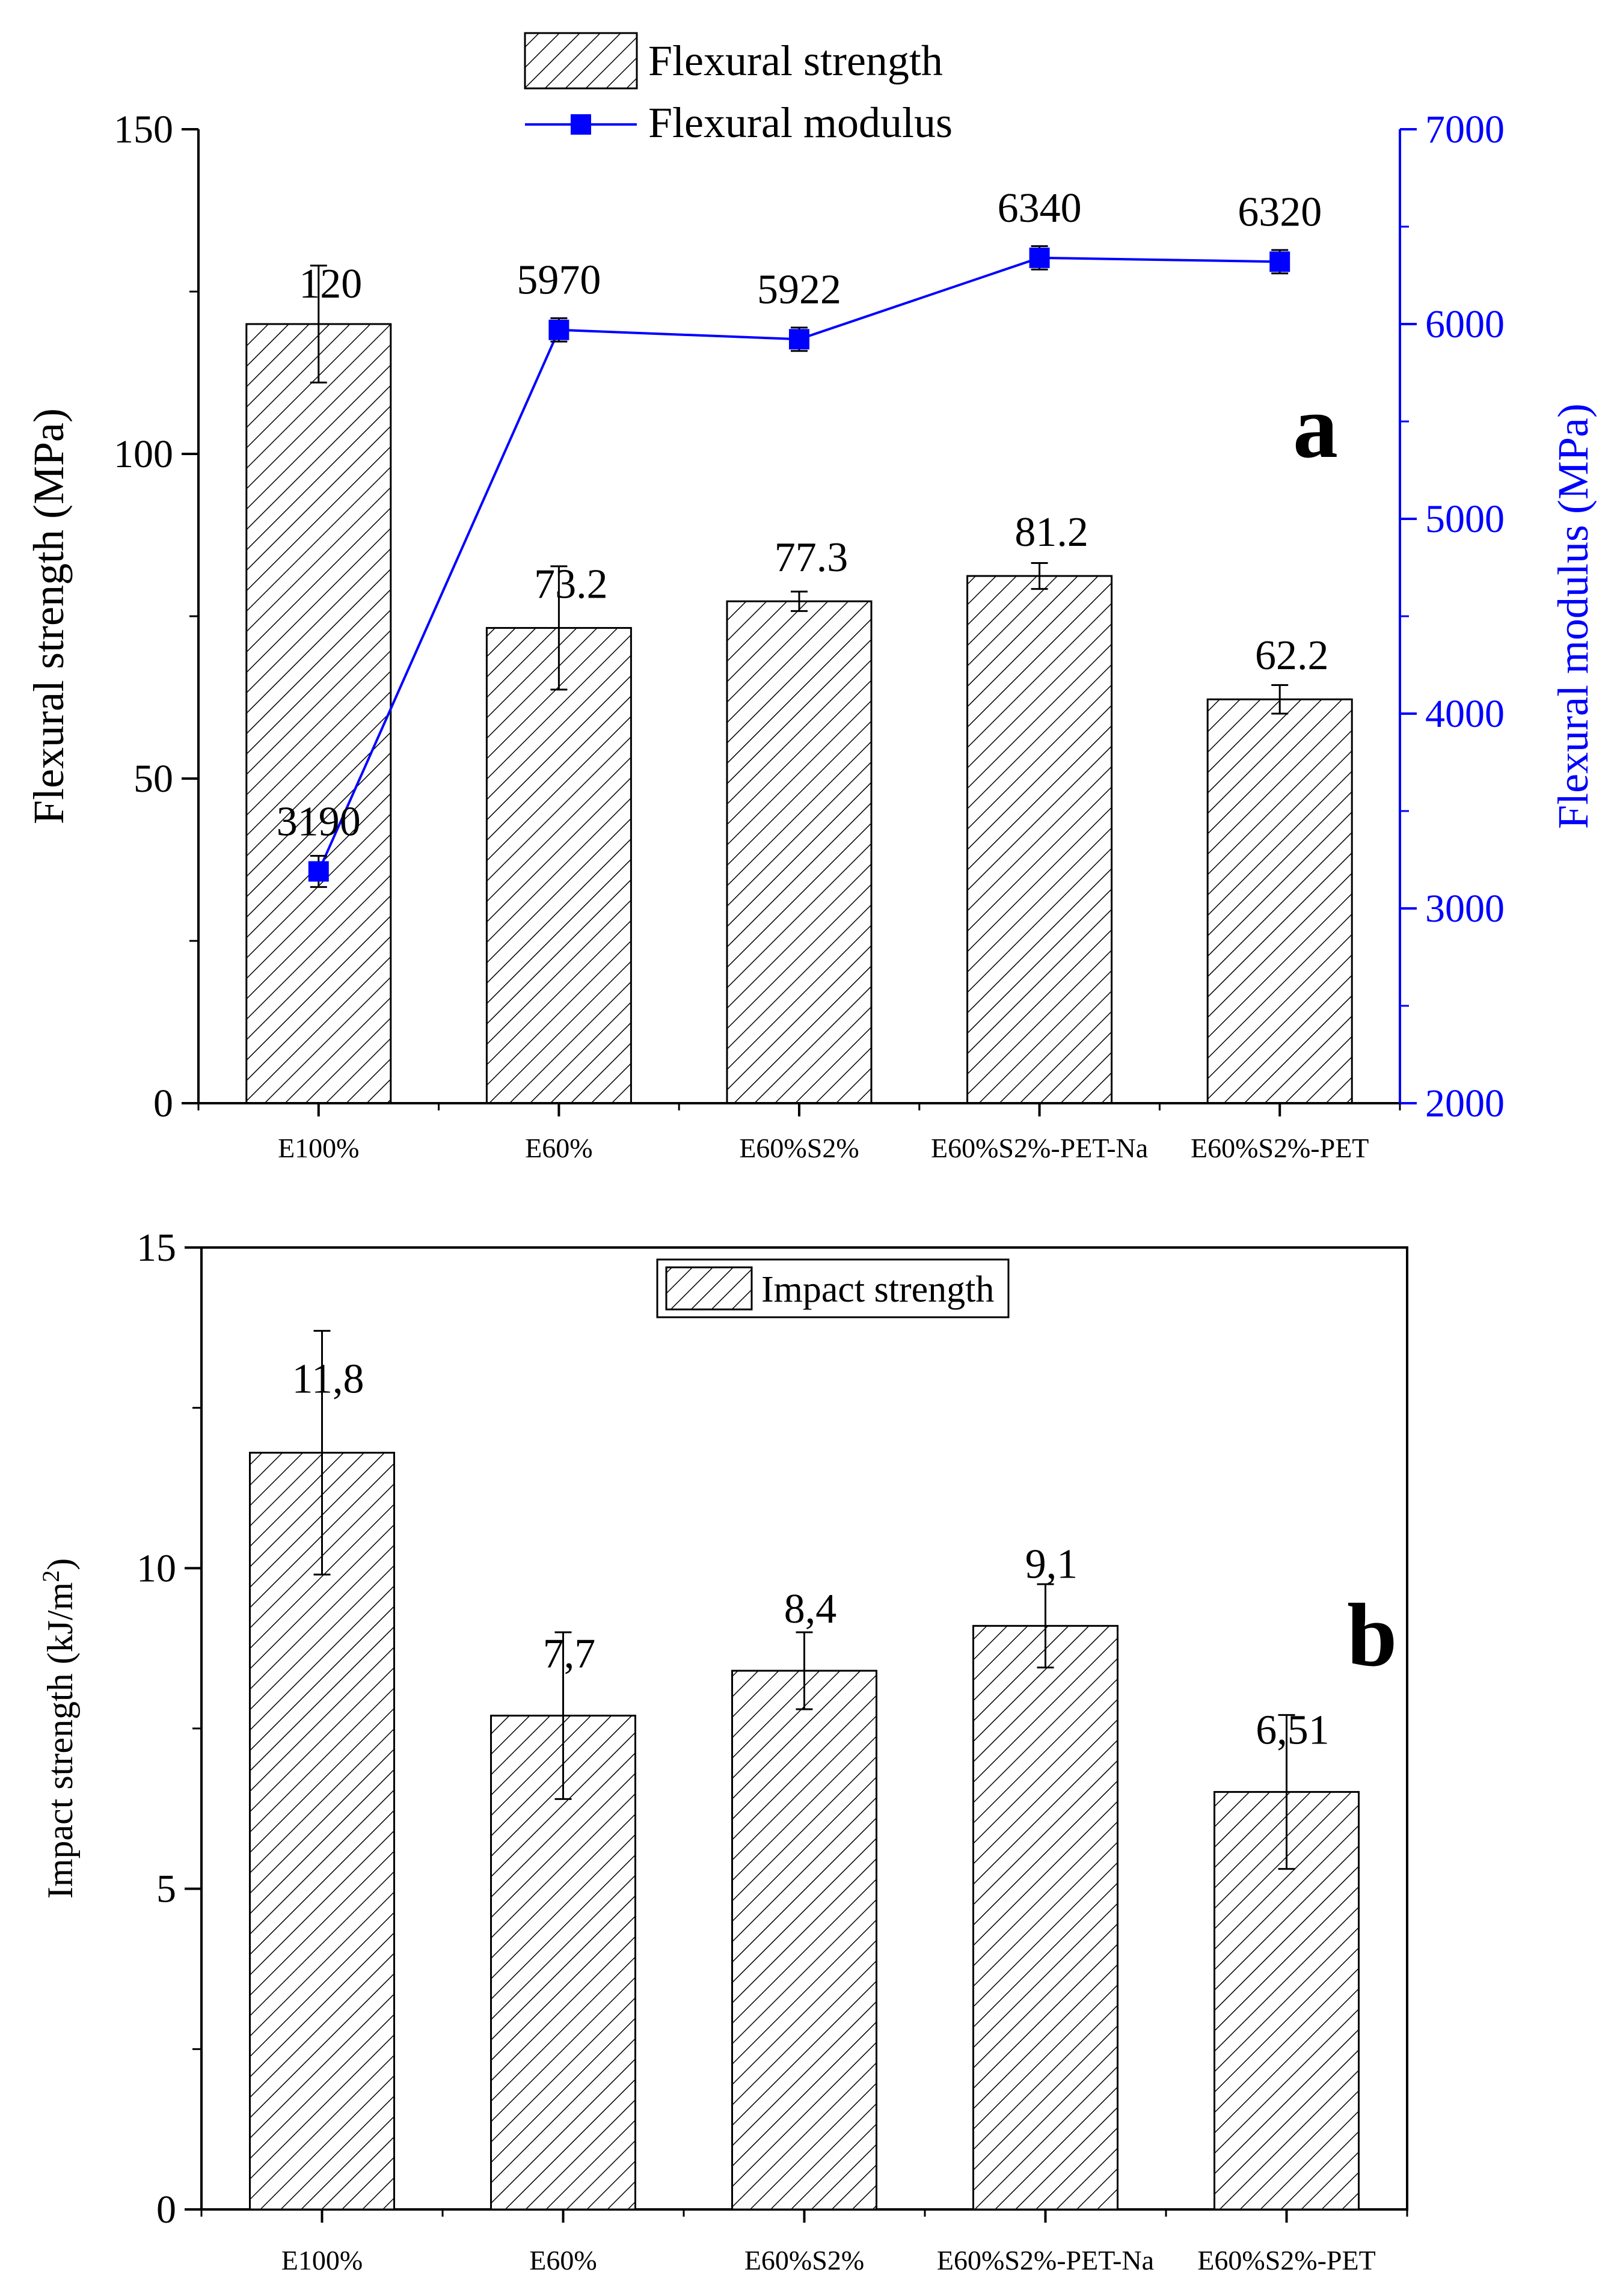  I want to click on panel-label: b, so click(1372, 1635).